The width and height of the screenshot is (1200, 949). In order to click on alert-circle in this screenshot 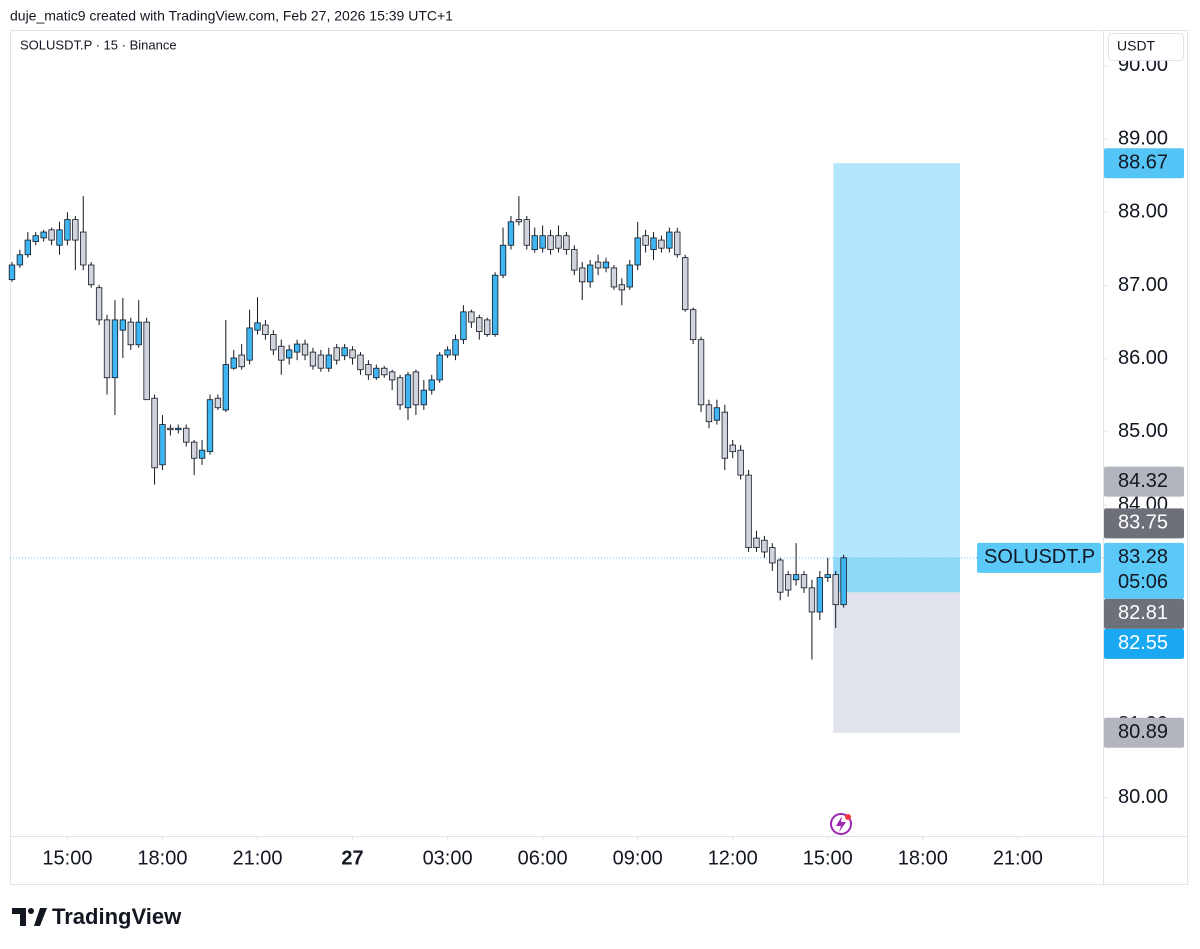, I will do `click(841, 824)`.